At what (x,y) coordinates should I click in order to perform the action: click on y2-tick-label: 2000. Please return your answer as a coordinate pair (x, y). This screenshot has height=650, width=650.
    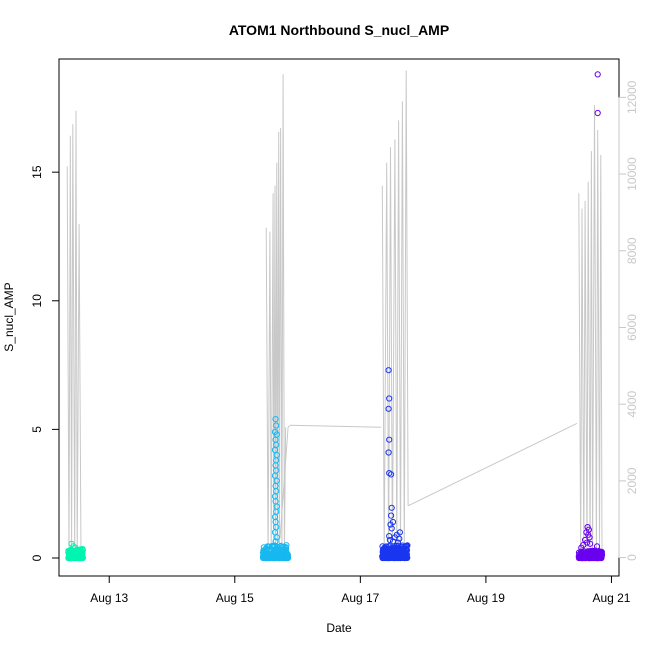
    Looking at the image, I should click on (632, 480).